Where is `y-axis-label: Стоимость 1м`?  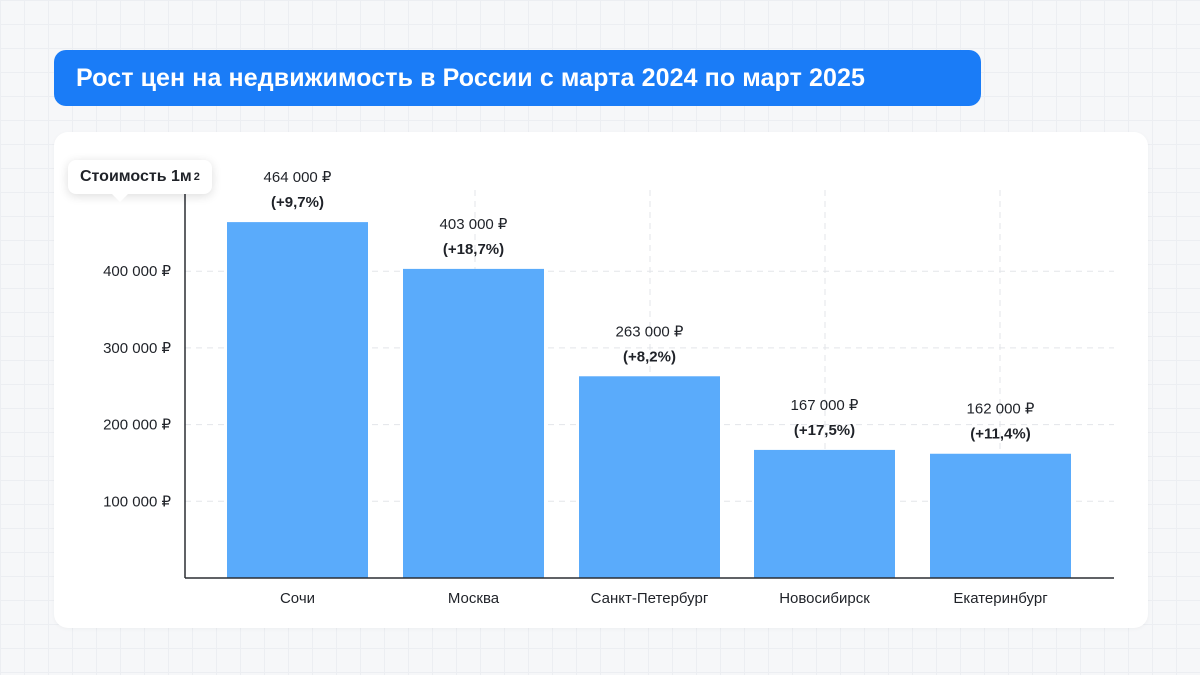
y-axis-label: Стоимость 1м is located at coordinates (136, 176).